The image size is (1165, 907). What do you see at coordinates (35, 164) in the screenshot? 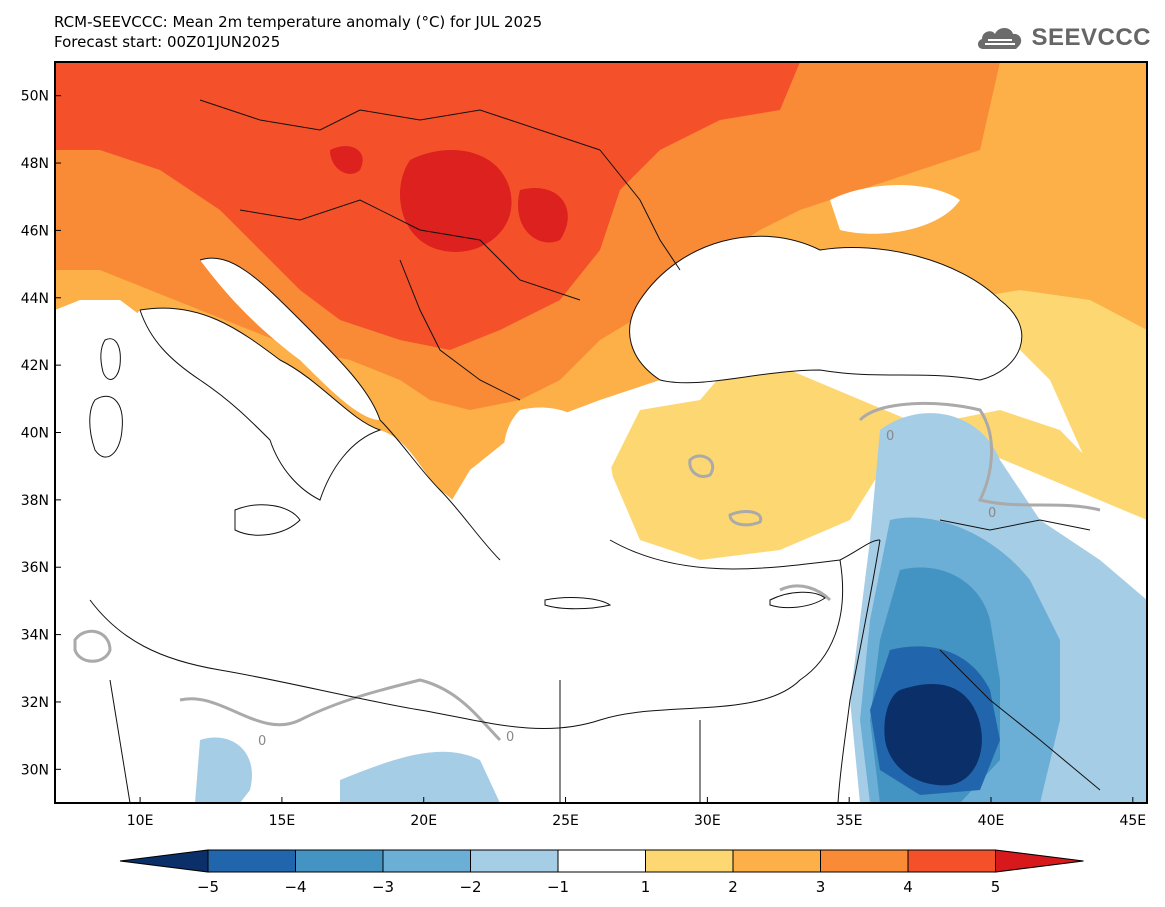
I see `lat-label: 48N` at bounding box center [35, 164].